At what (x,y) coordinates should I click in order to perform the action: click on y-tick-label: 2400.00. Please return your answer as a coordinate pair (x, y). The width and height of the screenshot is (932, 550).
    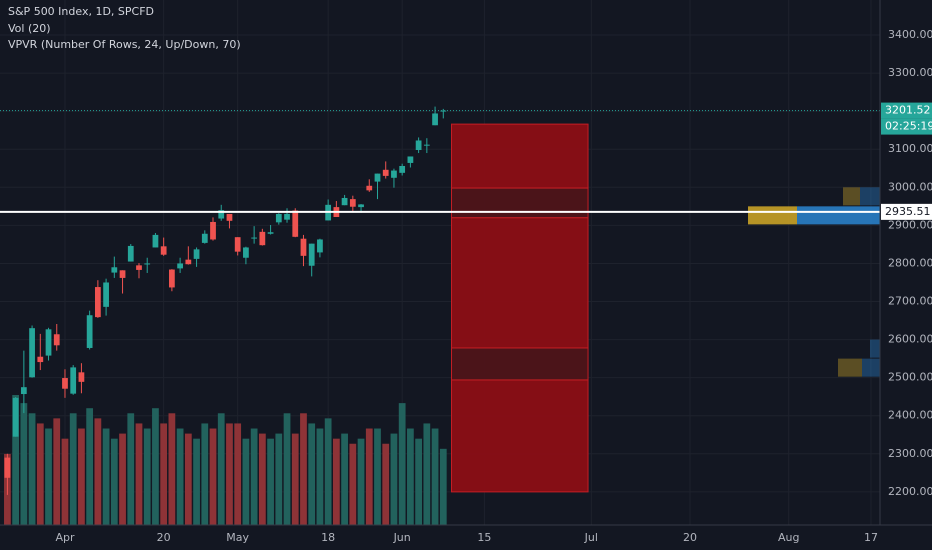
    Looking at the image, I should click on (910, 415).